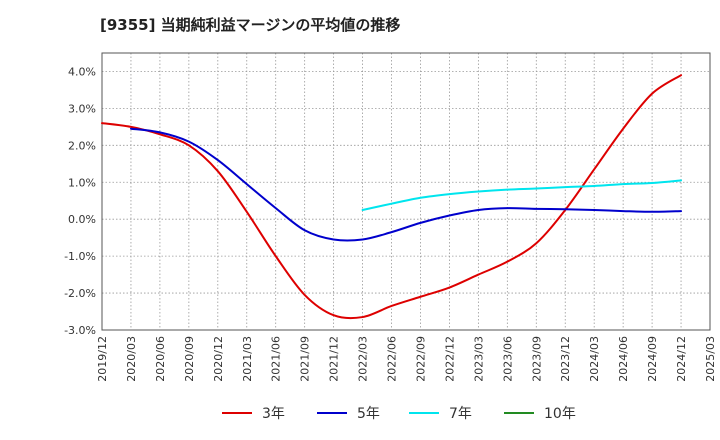  I want to click on x-tick-label: 2022/12, so click(449, 359).